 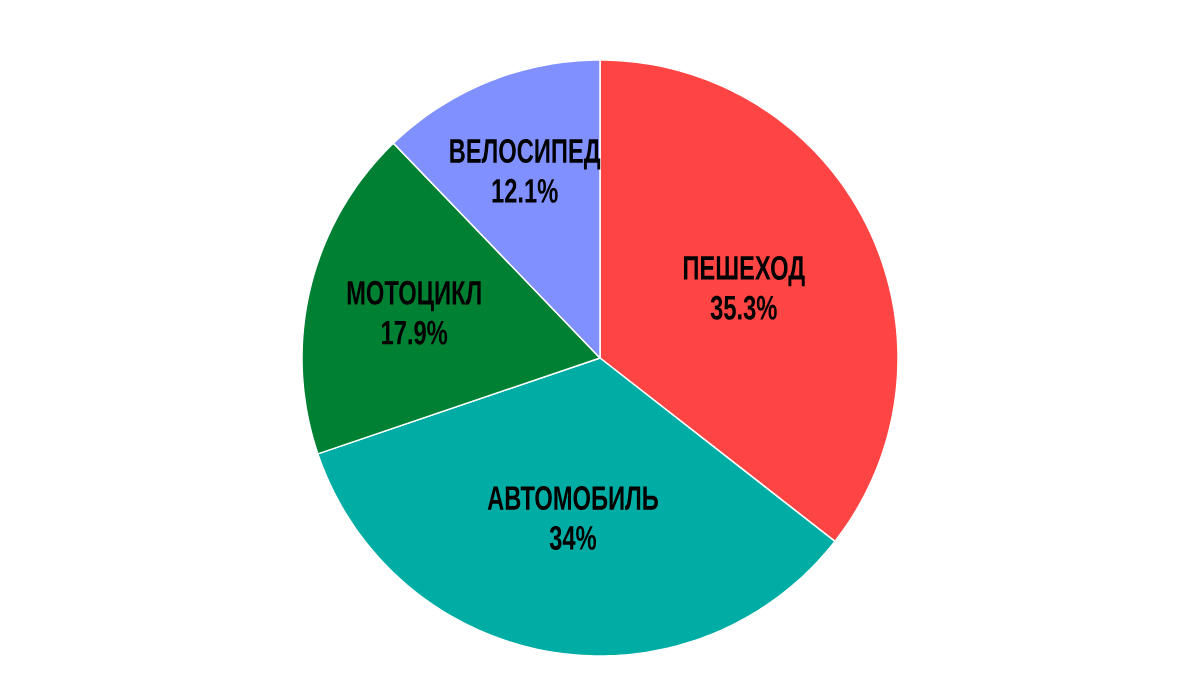 What do you see at coordinates (415, 332) in the screenshot?
I see `data-label: 17.9%` at bounding box center [415, 332].